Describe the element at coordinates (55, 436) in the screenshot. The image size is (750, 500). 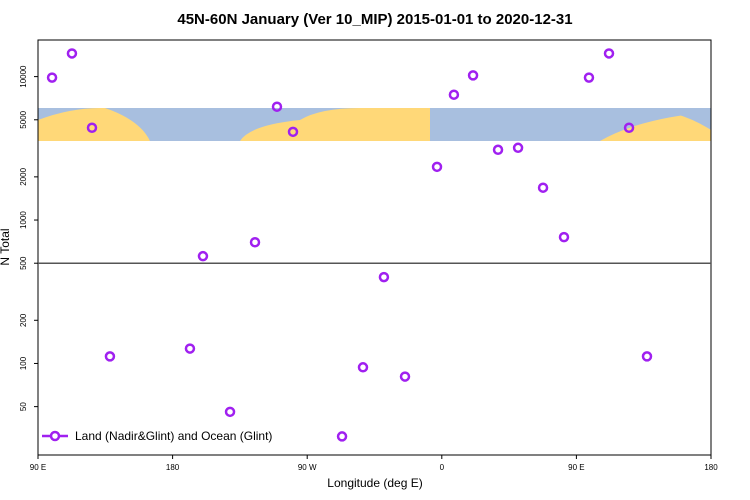
I see `legend-marker` at that location.